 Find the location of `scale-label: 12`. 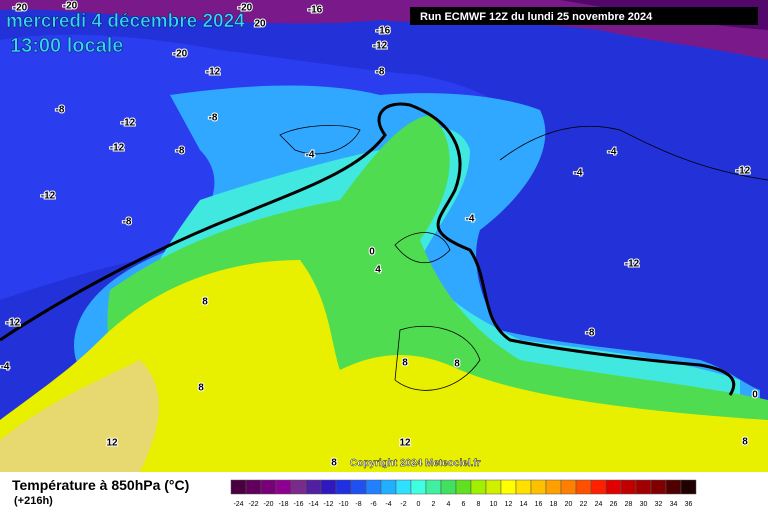

scale-label: 12 is located at coordinates (509, 504).